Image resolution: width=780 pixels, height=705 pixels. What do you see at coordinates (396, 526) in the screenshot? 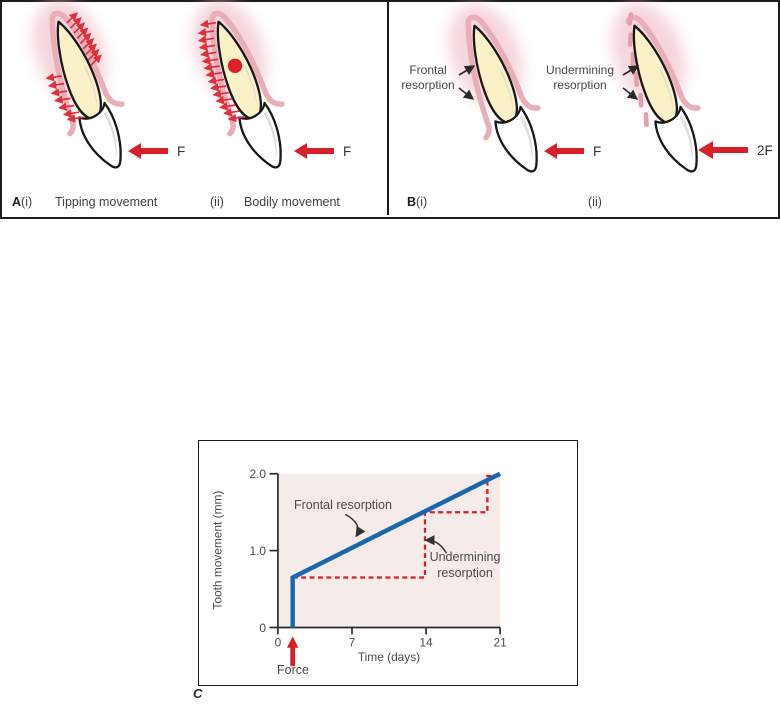
I see `undermining-resorption-line` at bounding box center [396, 526].